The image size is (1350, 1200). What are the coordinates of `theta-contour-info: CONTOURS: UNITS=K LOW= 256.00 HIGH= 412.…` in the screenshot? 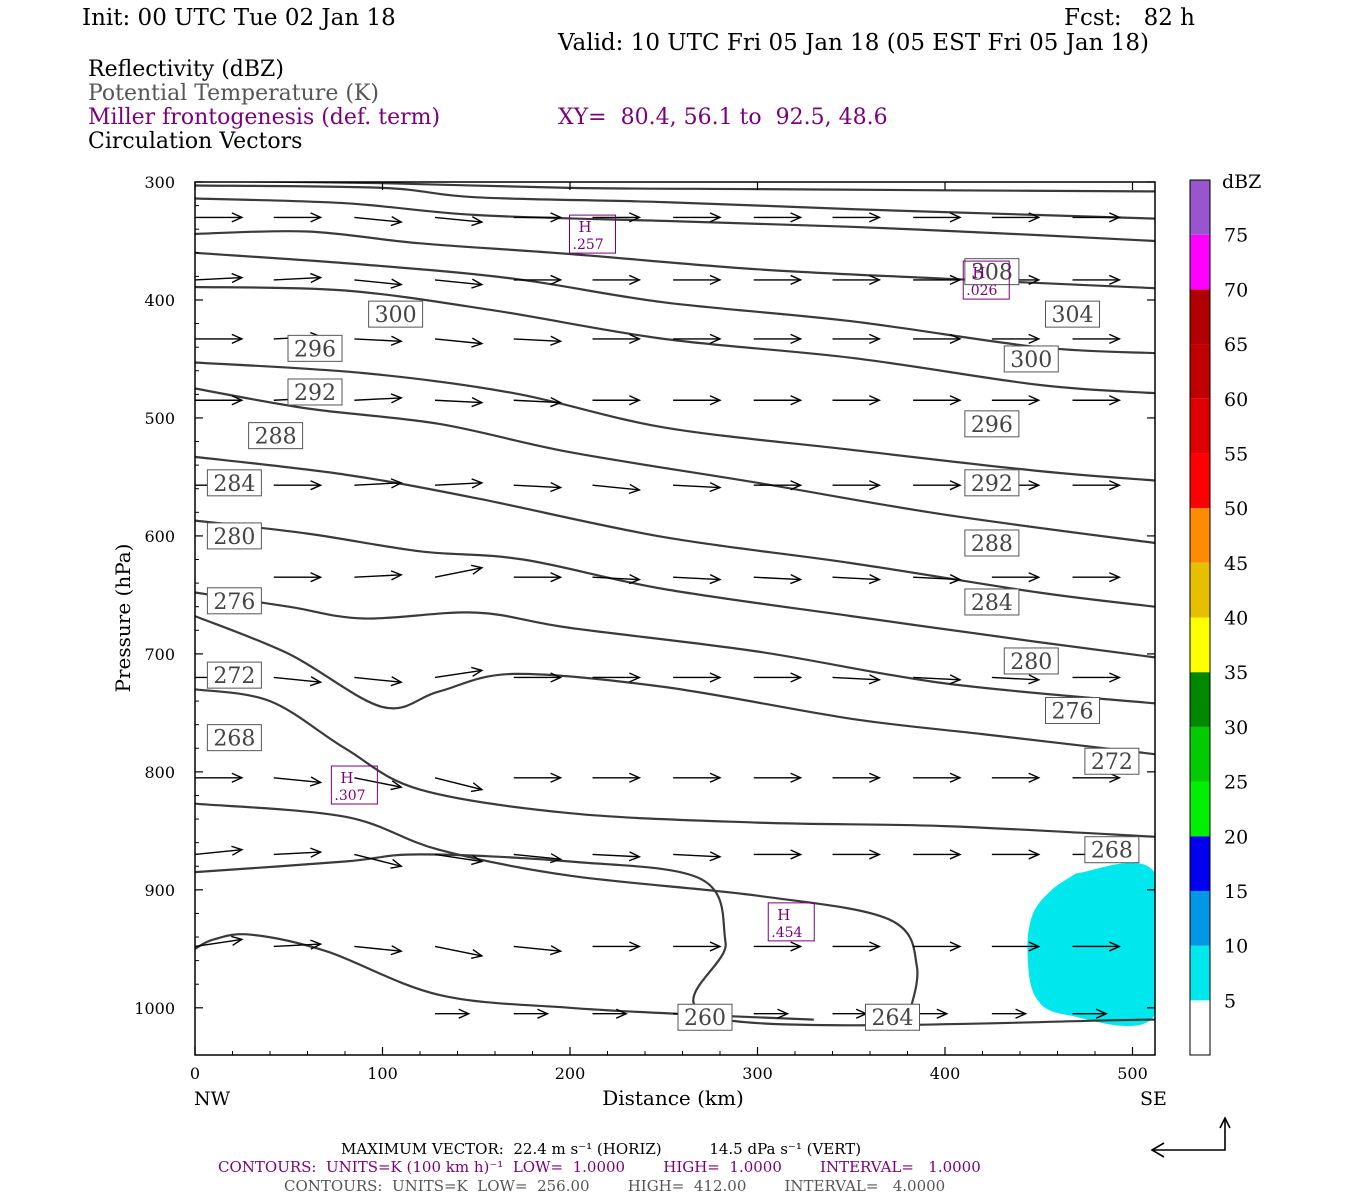 It's located at (615, 1186).